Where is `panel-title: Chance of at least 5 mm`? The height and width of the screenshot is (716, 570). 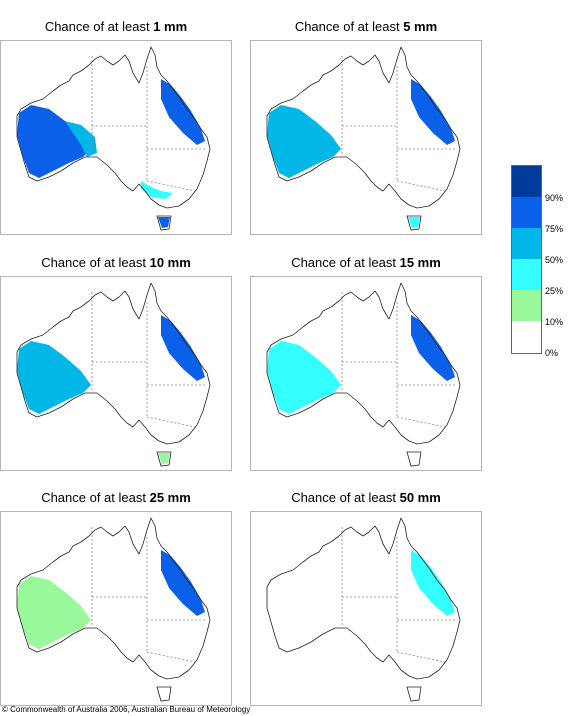 panel-title: Chance of at least 5 mm is located at coordinates (366, 26).